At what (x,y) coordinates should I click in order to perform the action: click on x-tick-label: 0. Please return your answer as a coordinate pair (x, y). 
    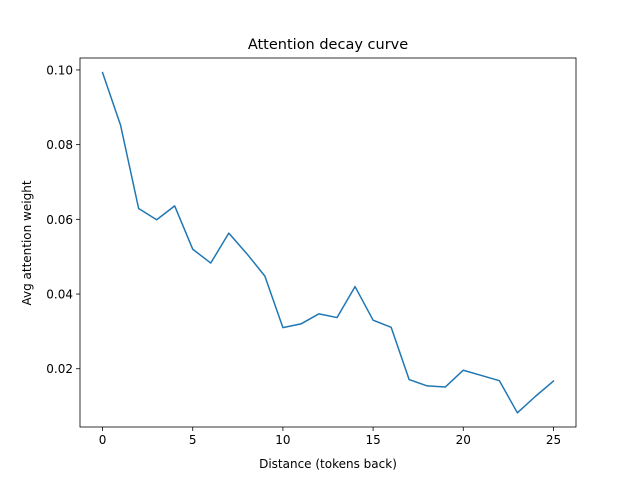
    Looking at the image, I should click on (103, 440).